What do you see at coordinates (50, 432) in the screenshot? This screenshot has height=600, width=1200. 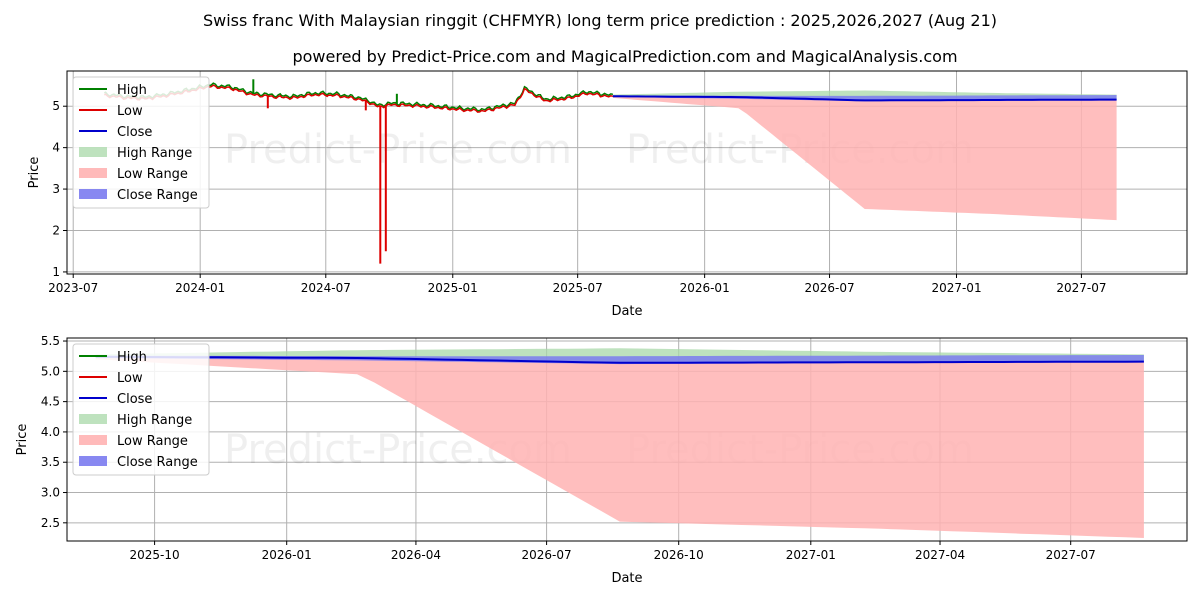 I see `y-tick-label: 4.0` at bounding box center [50, 432].